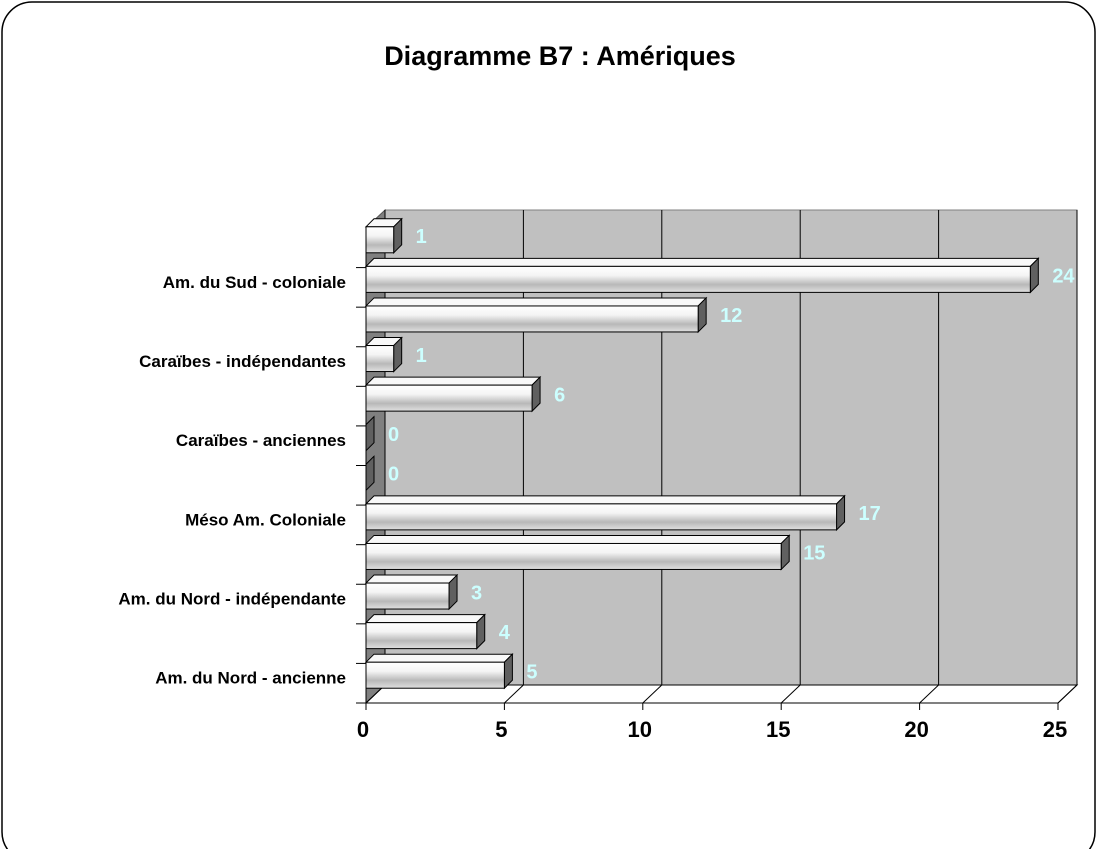 This screenshot has width=1097, height=849. I want to click on value-label: 15, so click(814, 554).